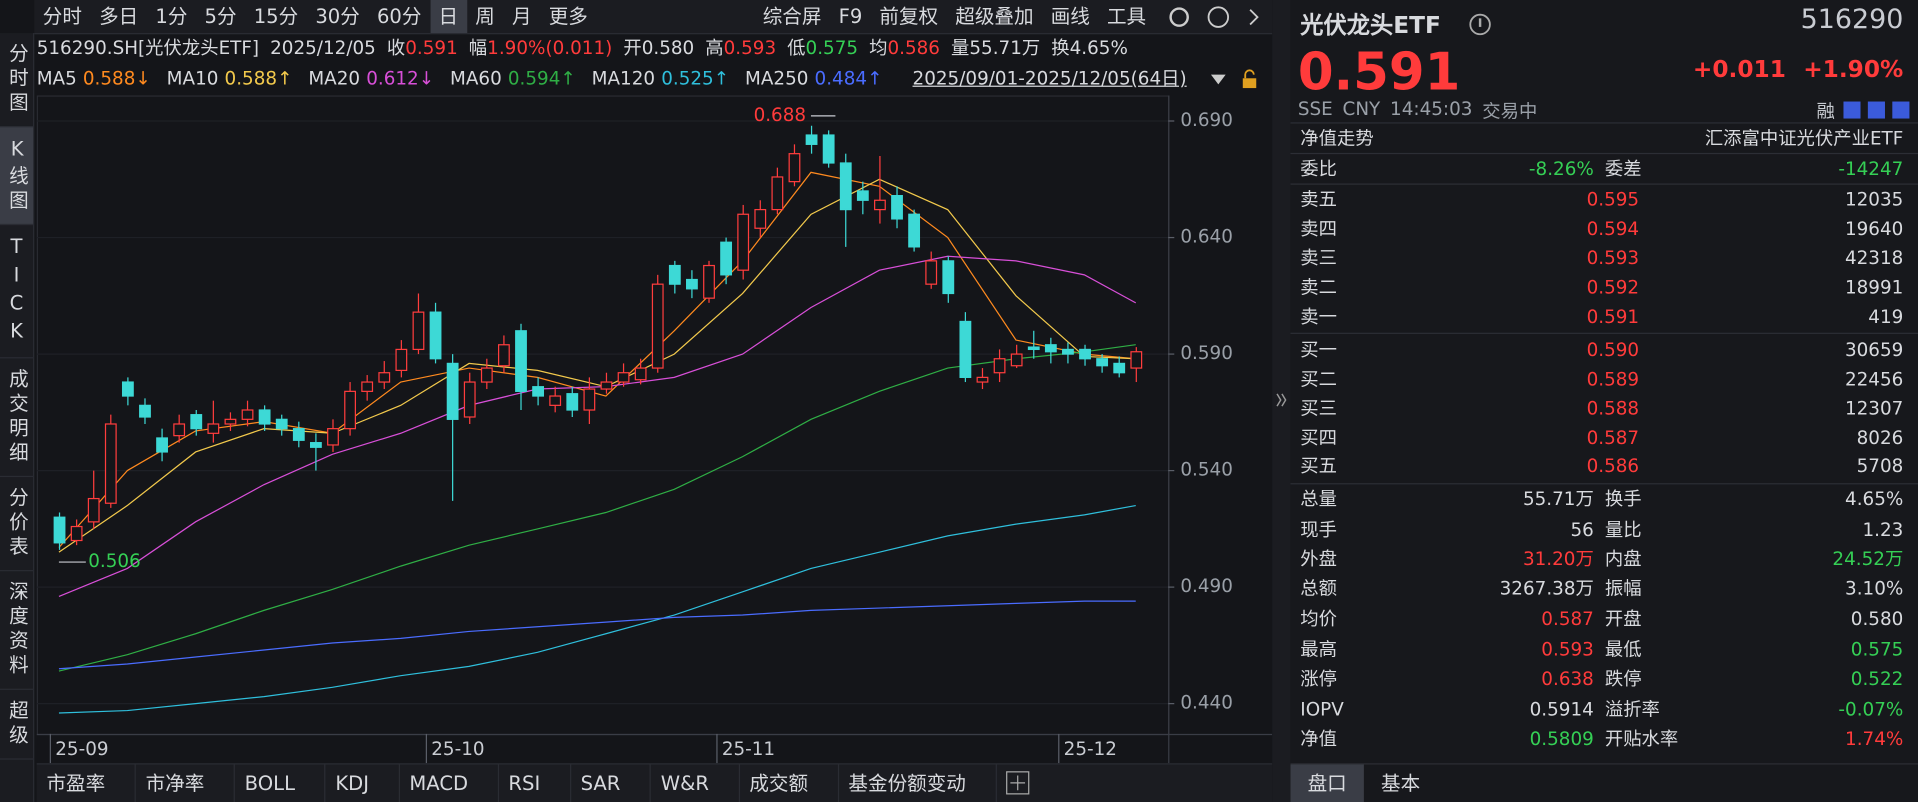  What do you see at coordinates (668, 47) in the screenshot?
I see `info-value: 0.580` at bounding box center [668, 47].